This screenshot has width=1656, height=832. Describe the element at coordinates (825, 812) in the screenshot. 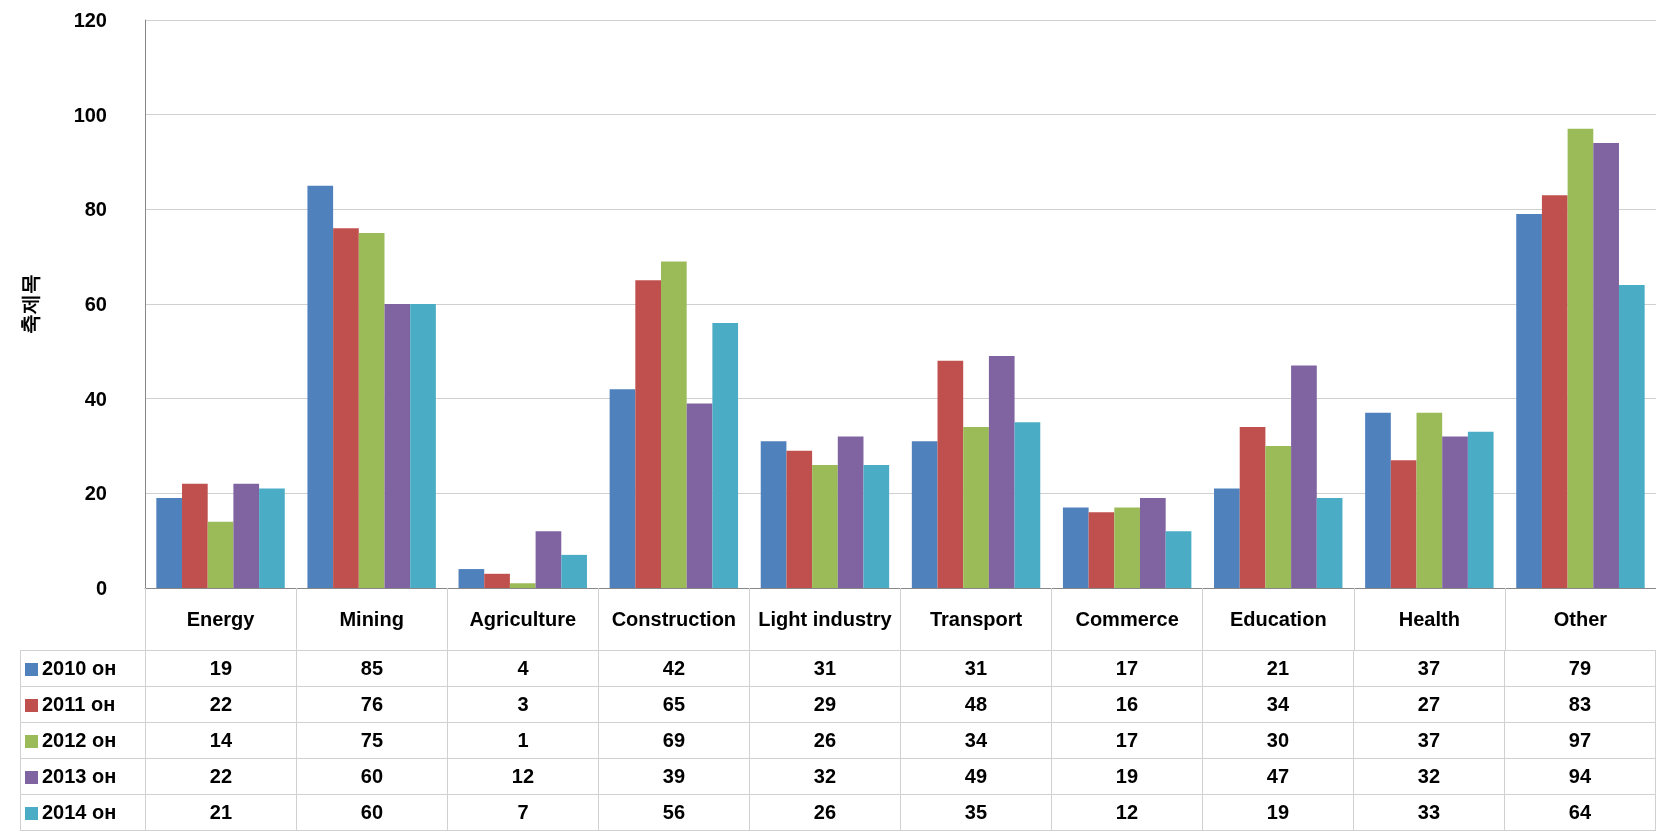

I see `data-label: 26` at that location.